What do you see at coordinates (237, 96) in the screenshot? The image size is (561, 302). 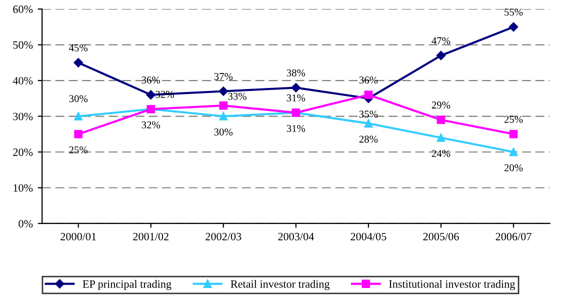 I see `data-label: 33%` at bounding box center [237, 96].